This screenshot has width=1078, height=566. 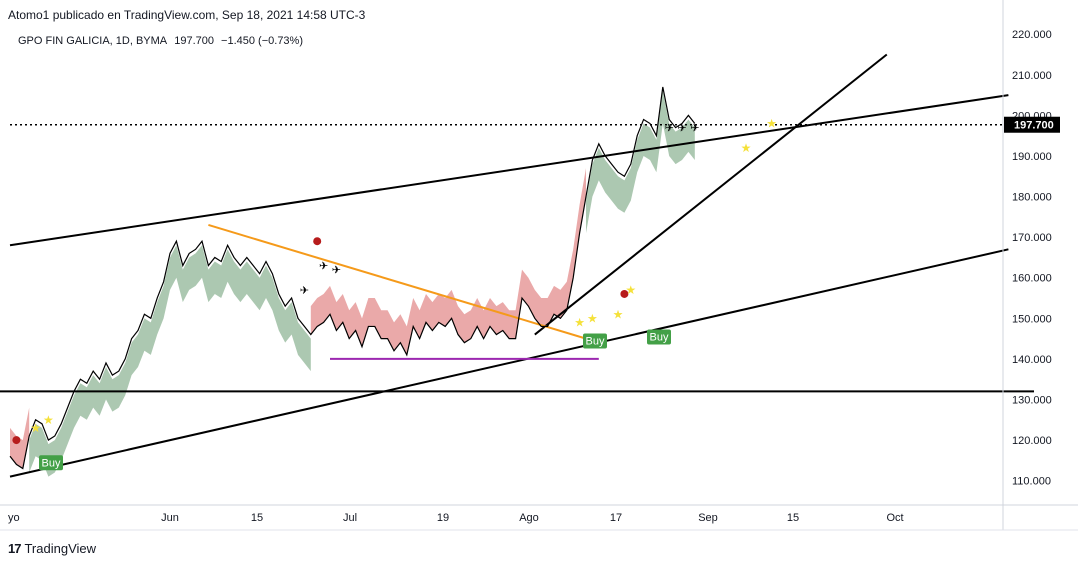 I want to click on footer-brand: TradingView, so click(x=60, y=548).